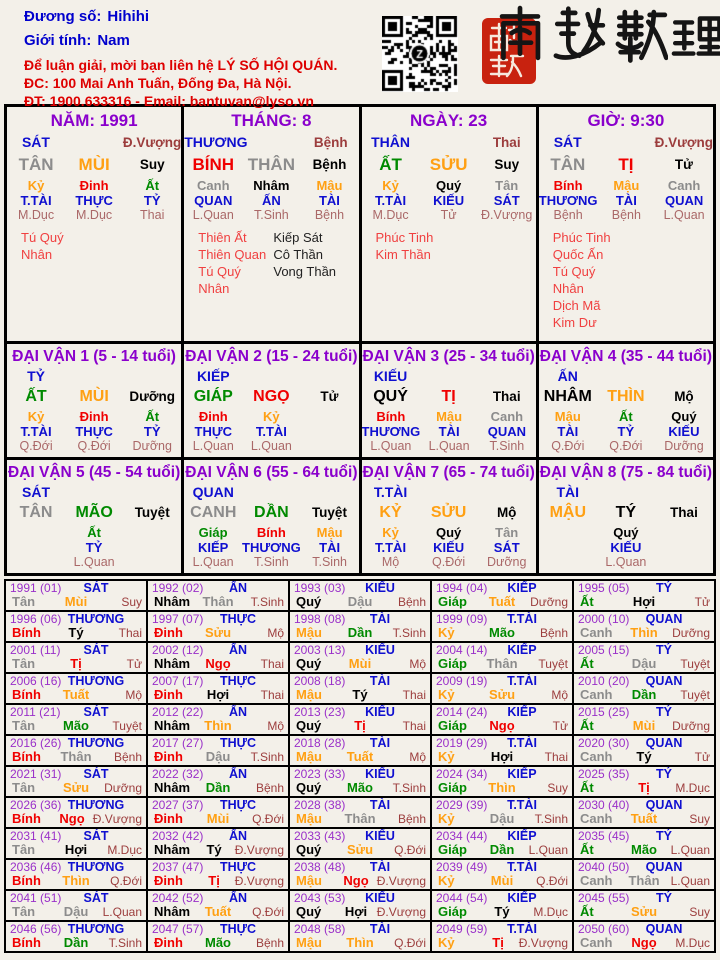 The height and width of the screenshot is (960, 720). What do you see at coordinates (271, 416) in the screenshot?
I see `hidden-stem: Kỷ` at bounding box center [271, 416].